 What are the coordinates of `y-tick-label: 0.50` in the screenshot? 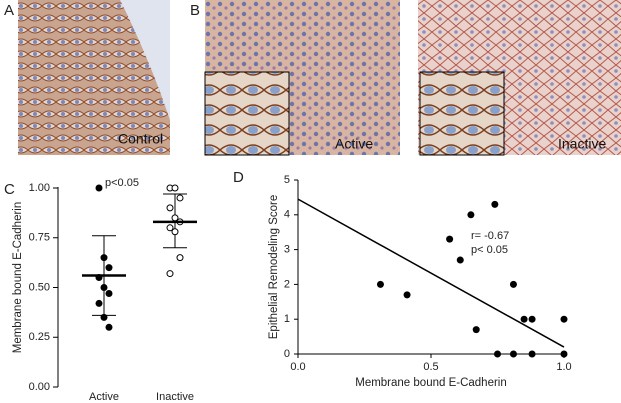 It's located at (39, 287).